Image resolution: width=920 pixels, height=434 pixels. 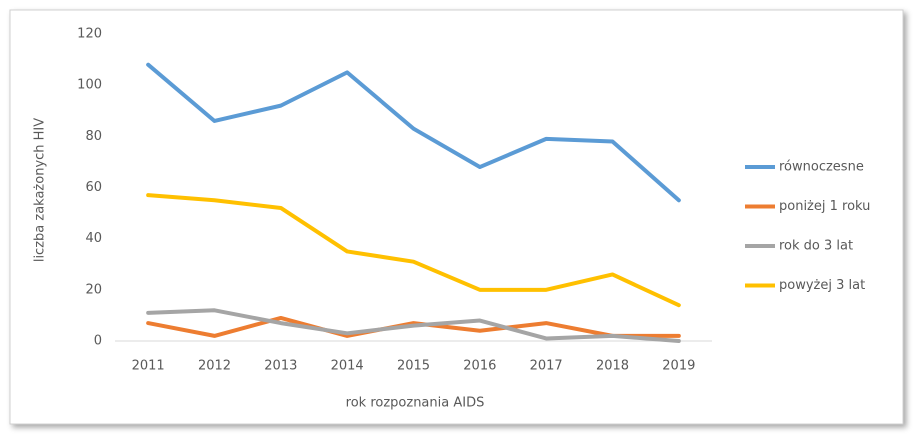 I want to click on legend-label: powyżej 3 lat, so click(x=822, y=285).